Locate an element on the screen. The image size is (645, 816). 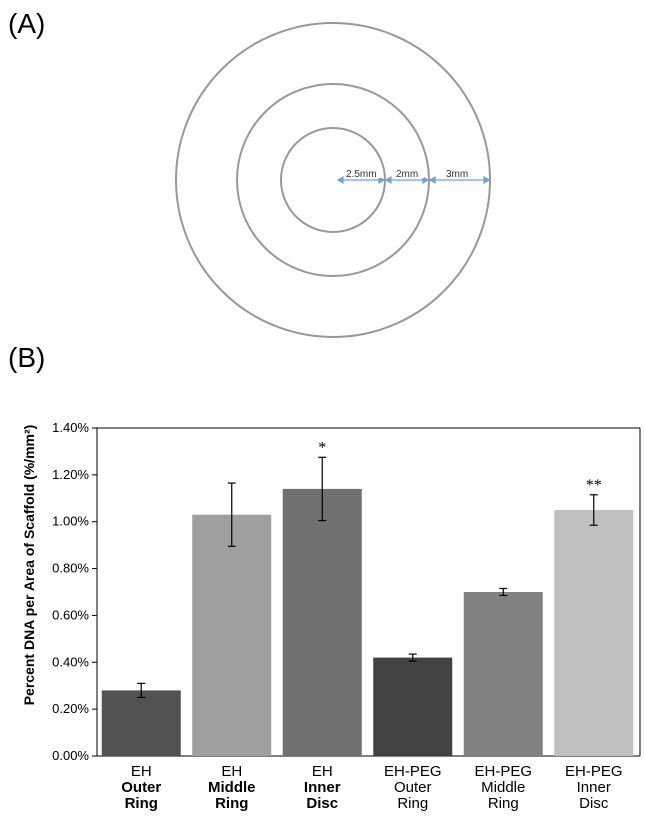
y-tick-label: 0.40% is located at coordinates (70, 661).